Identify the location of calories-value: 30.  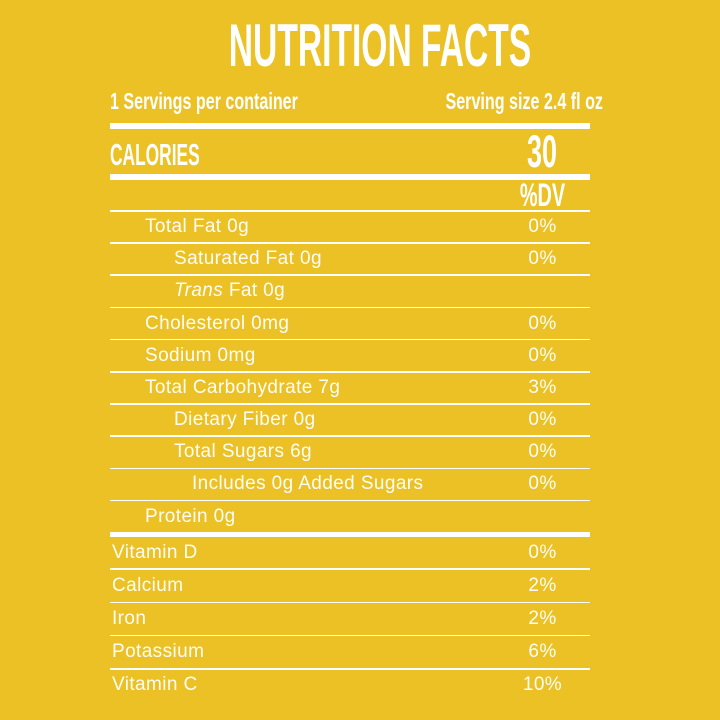
(542, 151).